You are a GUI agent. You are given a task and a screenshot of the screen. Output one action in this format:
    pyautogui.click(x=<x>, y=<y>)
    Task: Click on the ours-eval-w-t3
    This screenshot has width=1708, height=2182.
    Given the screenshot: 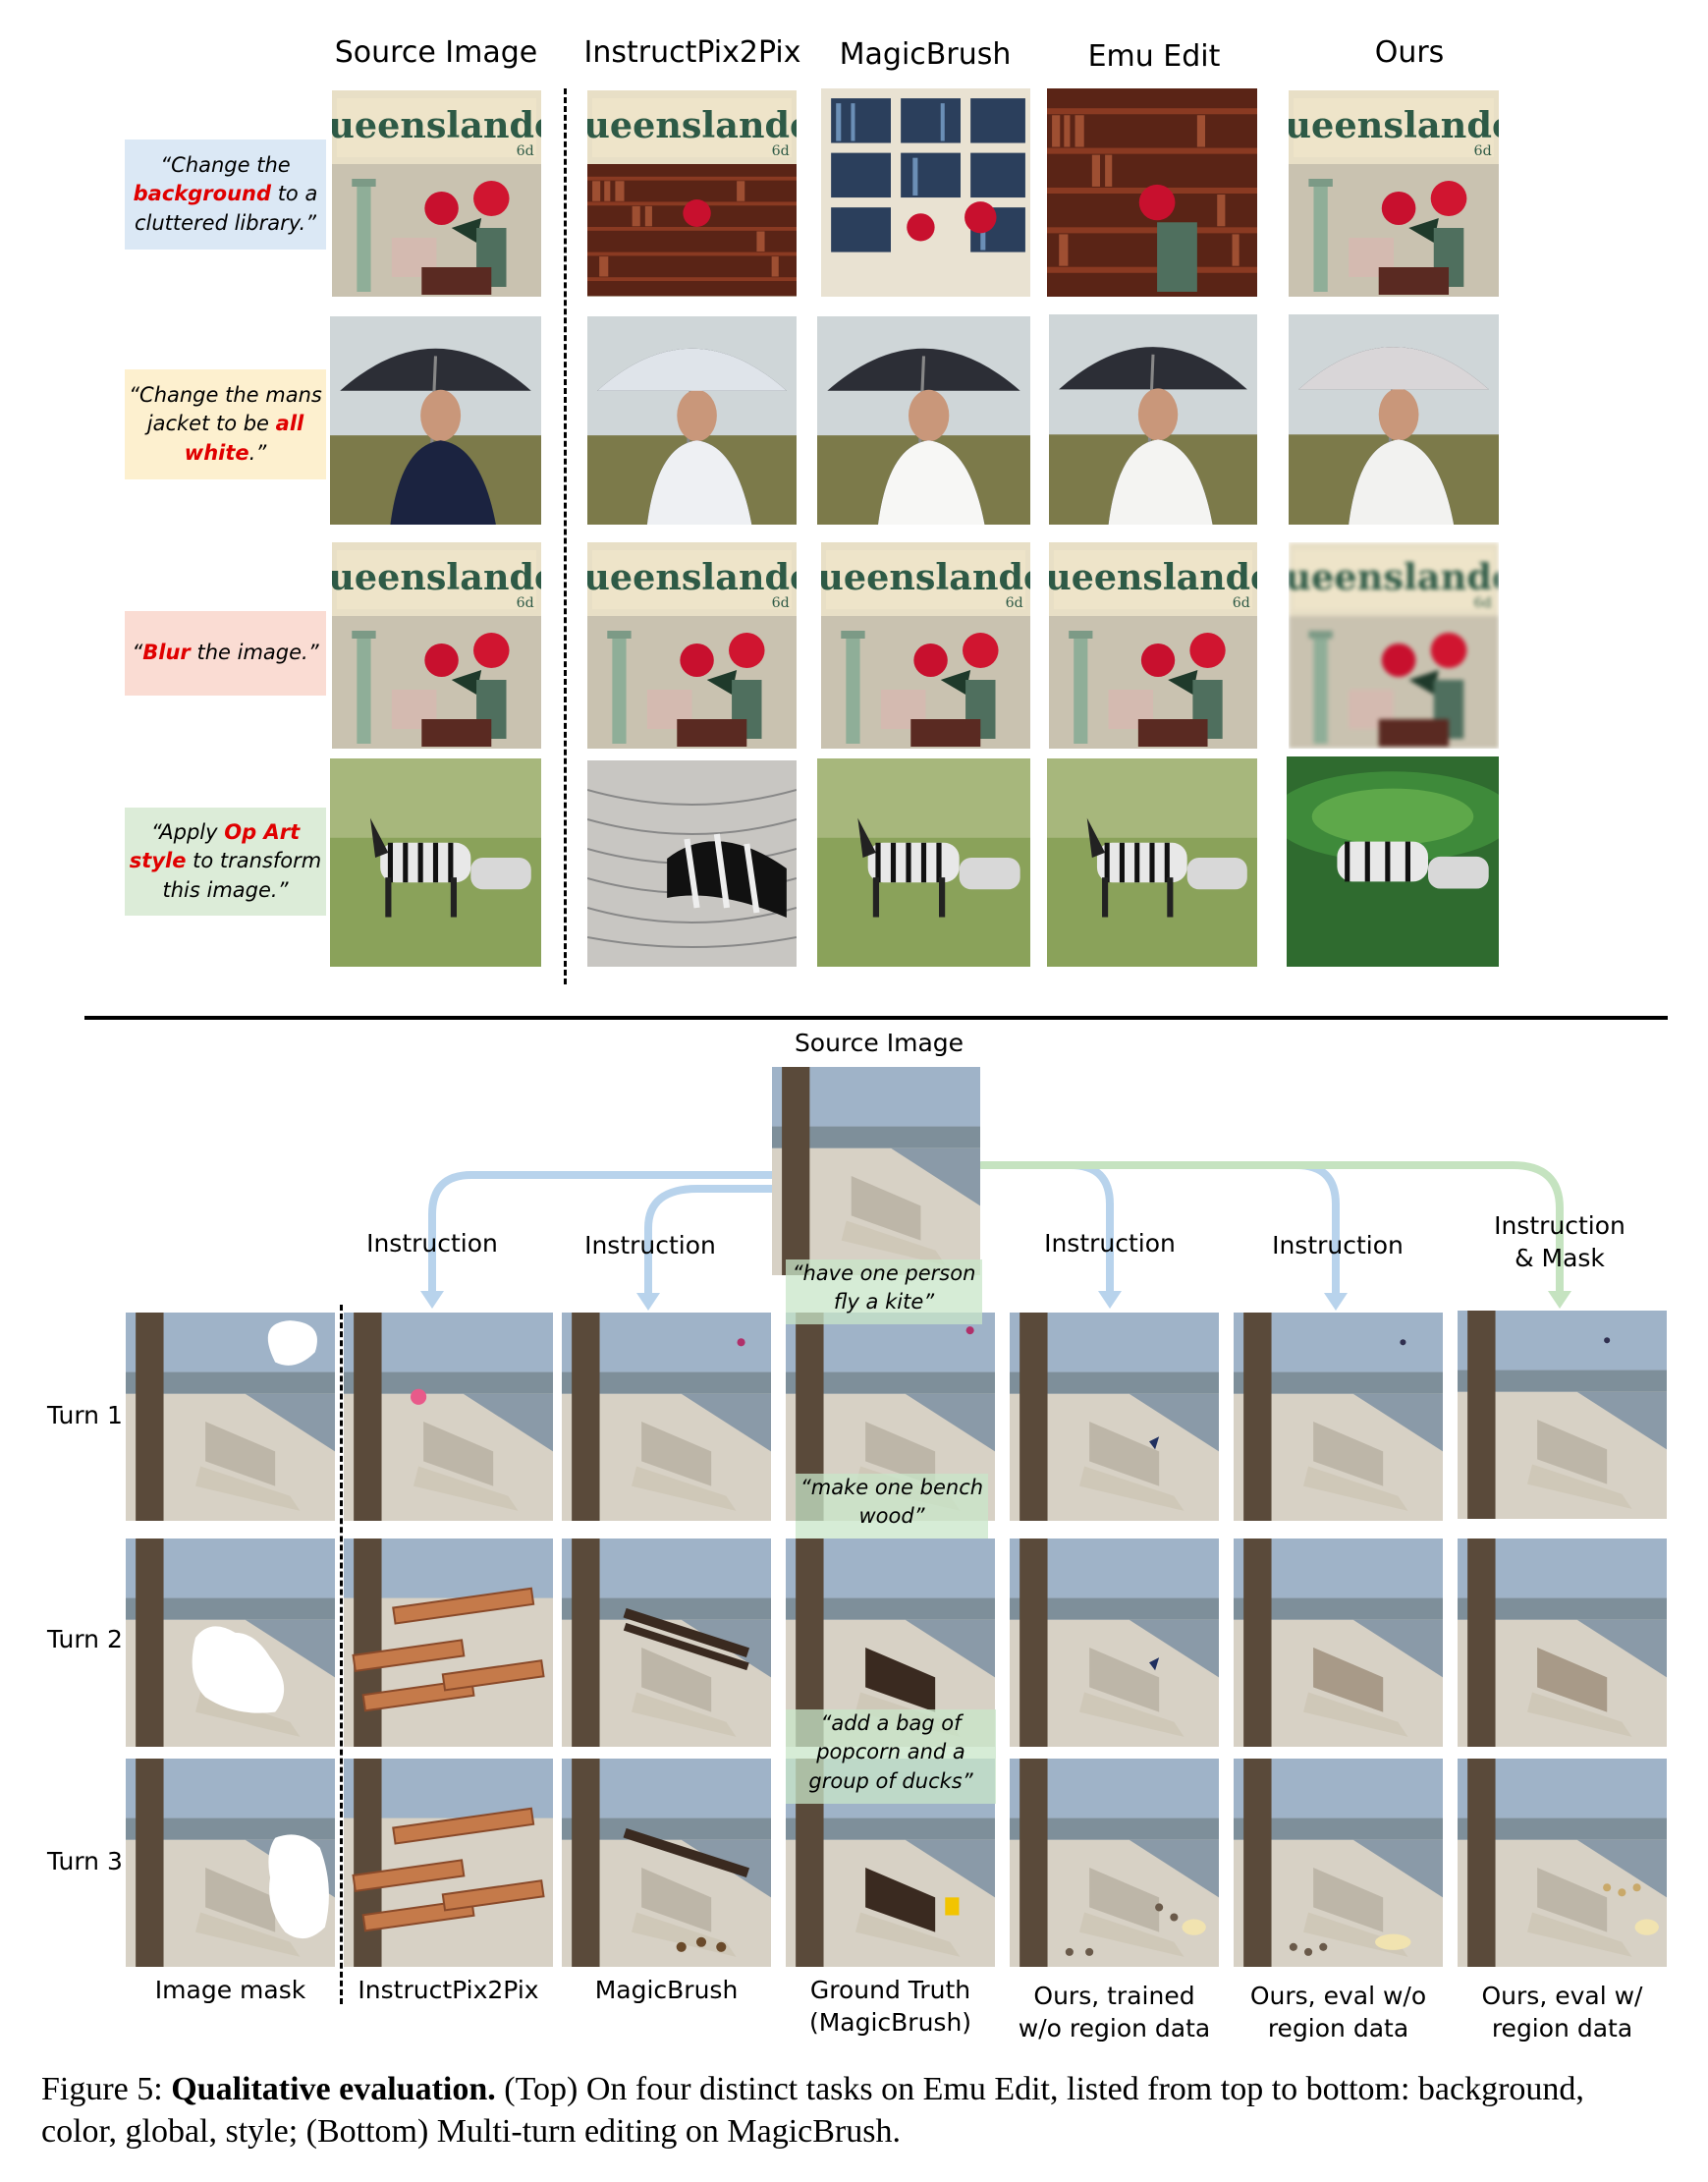 What is the action you would take?
    pyautogui.click(x=1562, y=1863)
    